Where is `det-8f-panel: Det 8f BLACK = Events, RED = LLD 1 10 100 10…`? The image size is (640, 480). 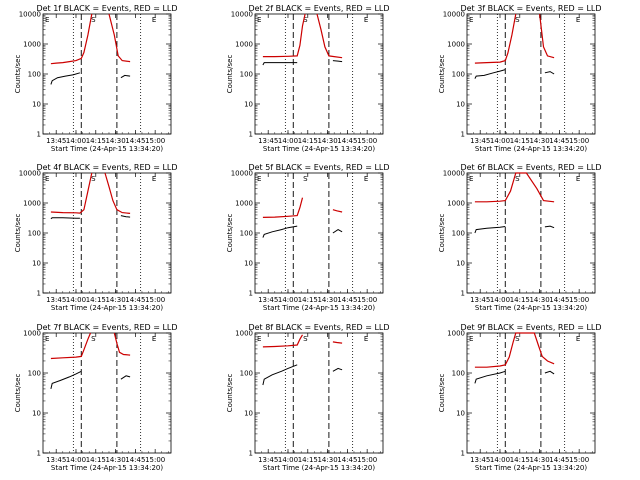
det-8f-panel: Det 8f BLACK = Events, RED = LLD 1 10 100 10… is located at coordinates (308, 397).